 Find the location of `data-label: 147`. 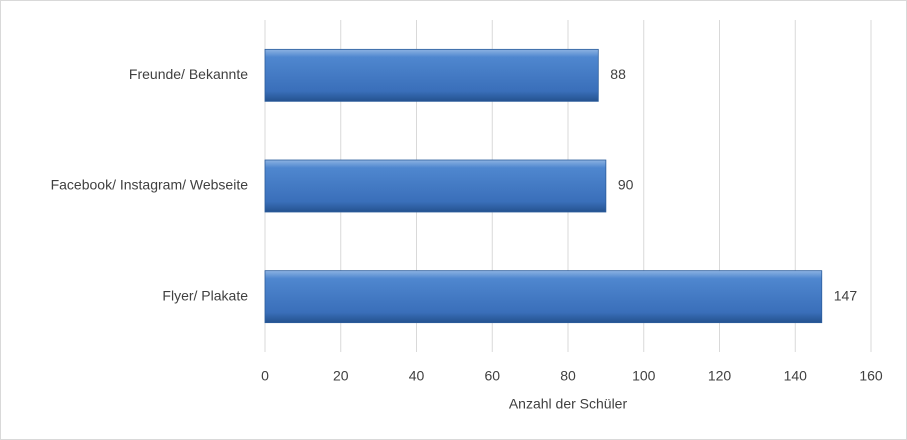

data-label: 147 is located at coordinates (846, 295).